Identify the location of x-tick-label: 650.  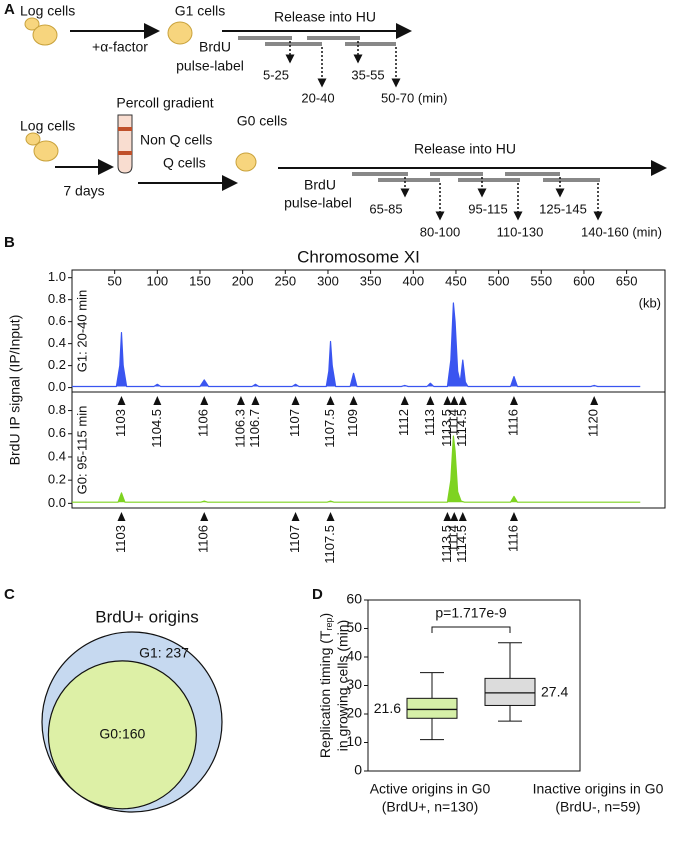
(627, 280).